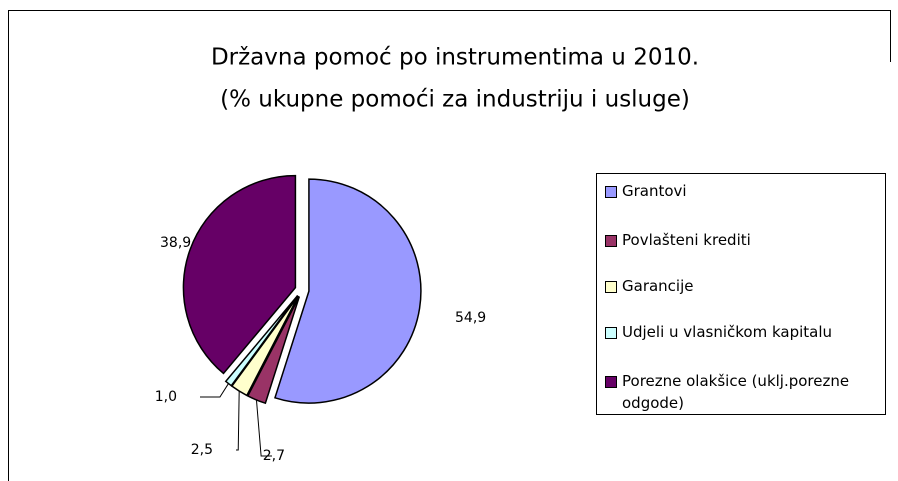  What do you see at coordinates (742, 286) in the screenshot?
I see `legend-item: Garancije` at bounding box center [742, 286].